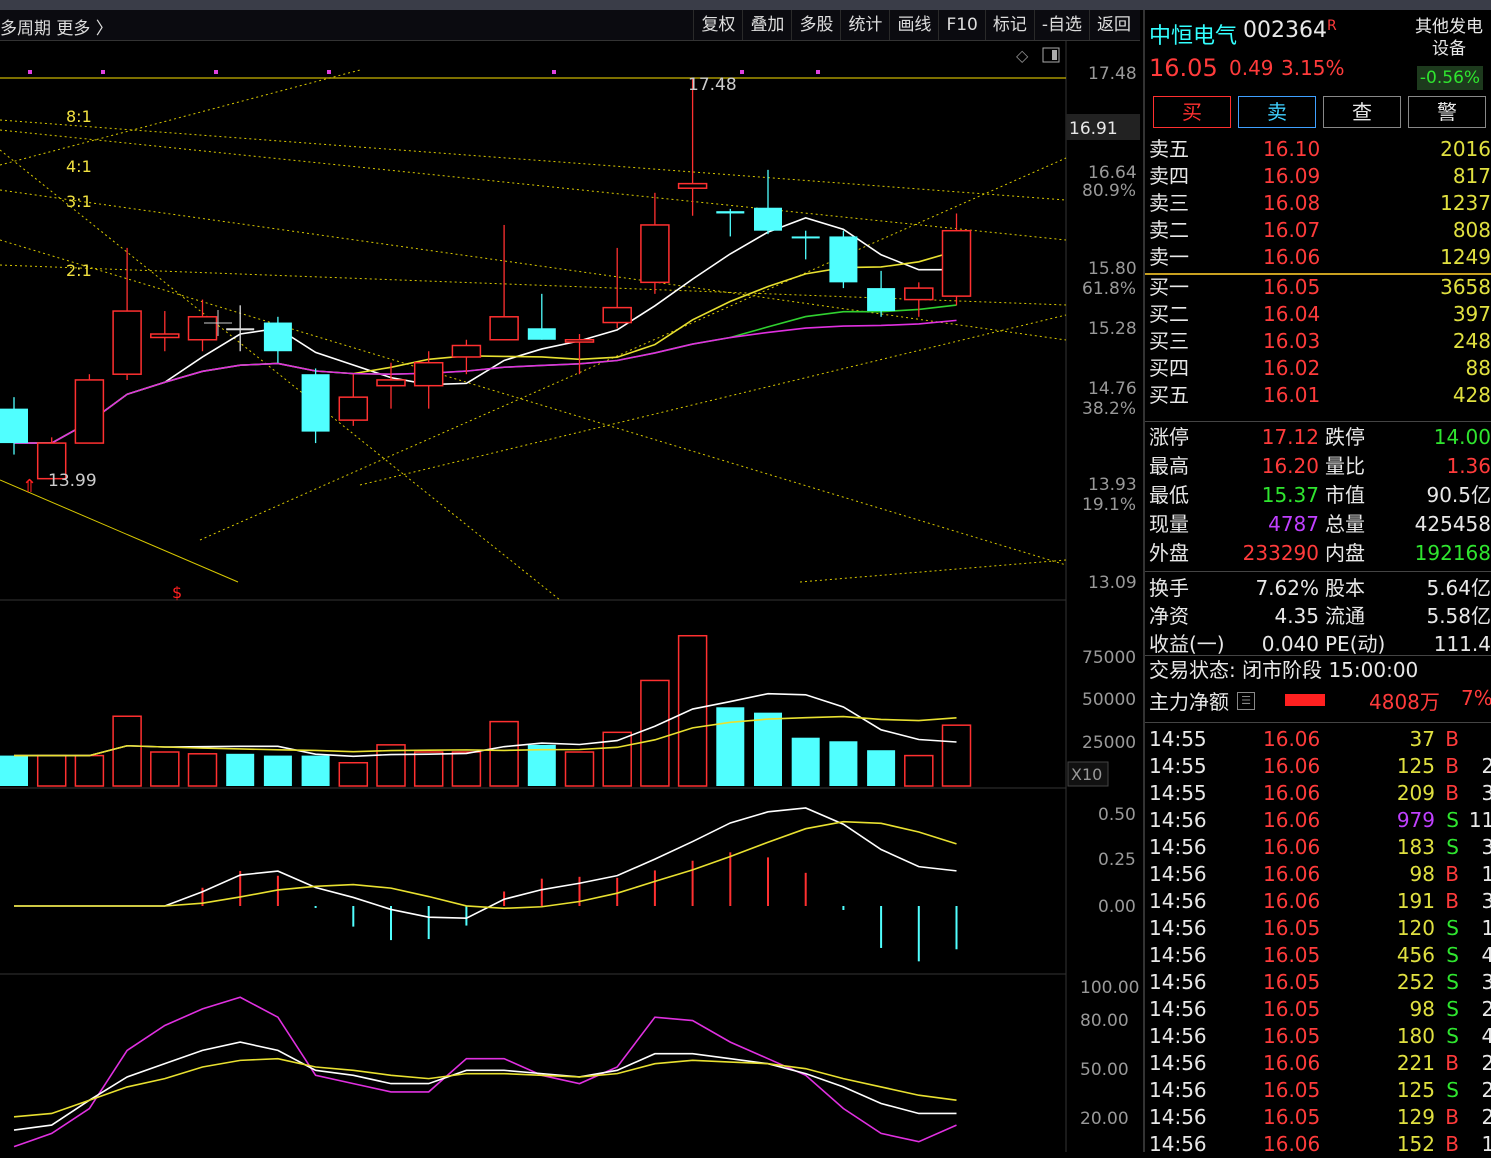  What do you see at coordinates (1447, 112) in the screenshot?
I see `trade-button: 警` at bounding box center [1447, 112].